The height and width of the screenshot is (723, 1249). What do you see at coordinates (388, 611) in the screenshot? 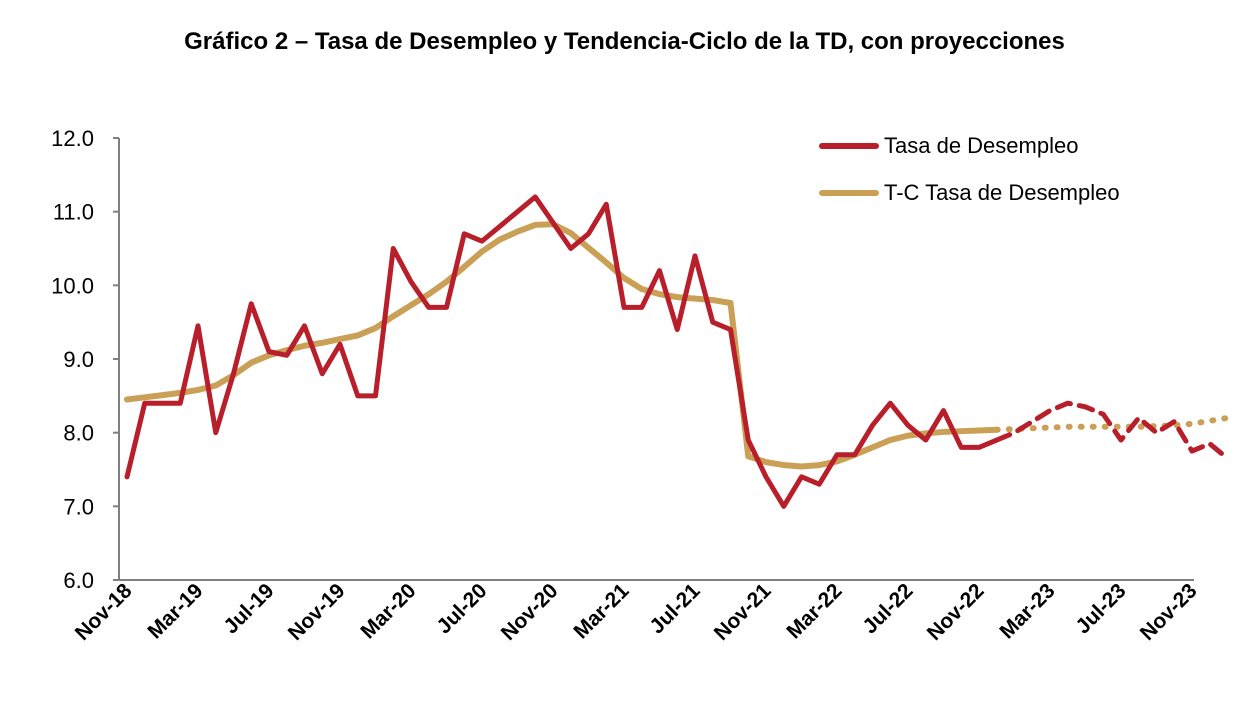
I see `x-tick-label: Mar-20` at bounding box center [388, 611].